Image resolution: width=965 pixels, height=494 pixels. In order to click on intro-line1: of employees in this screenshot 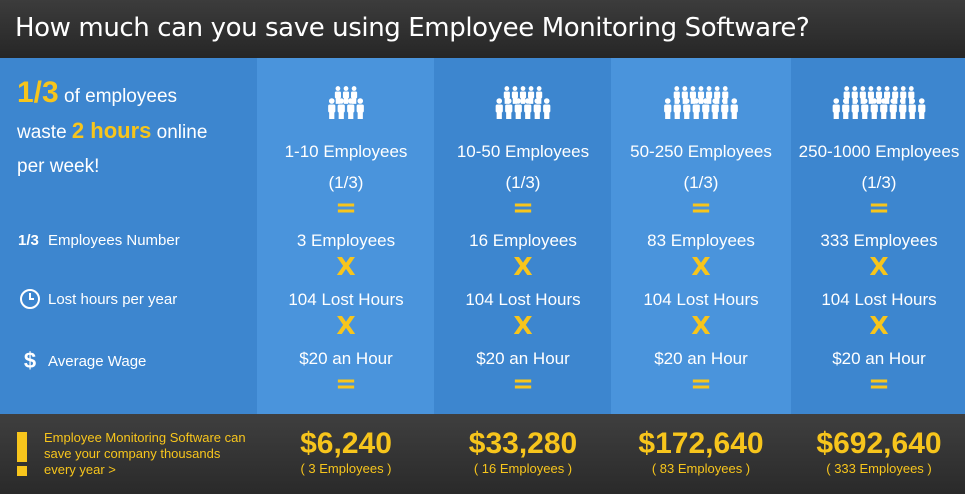, I will do `click(118, 96)`.